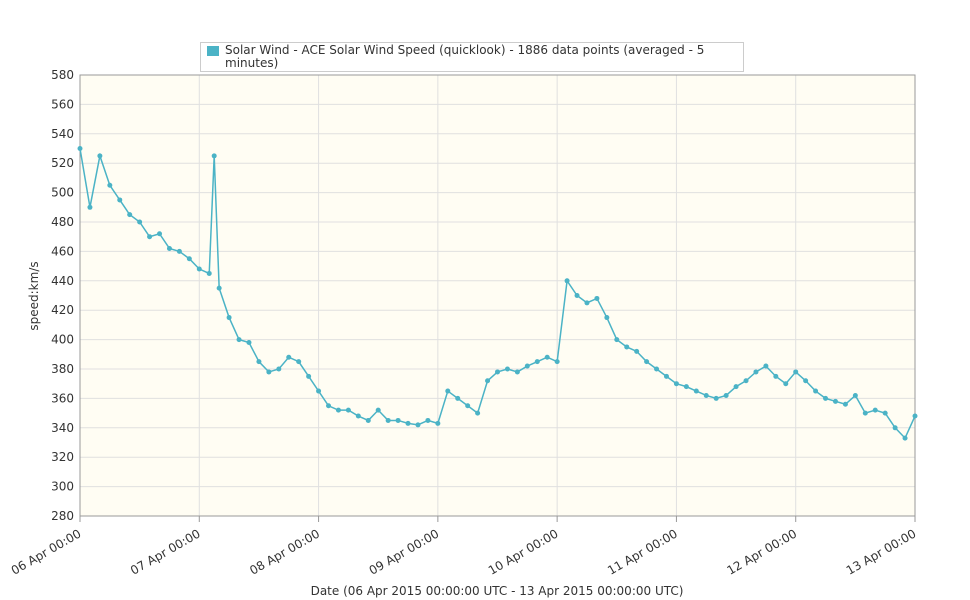 The width and height of the screenshot is (970, 600). What do you see at coordinates (62, 104) in the screenshot?
I see `y-tick-label: 560` at bounding box center [62, 104].